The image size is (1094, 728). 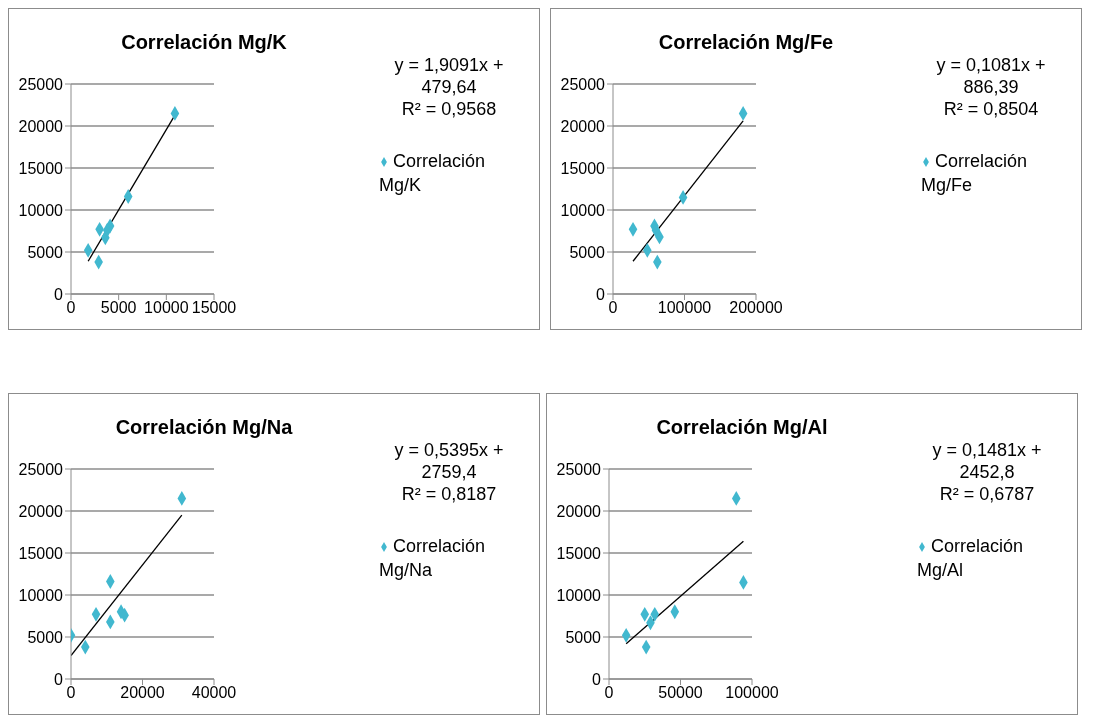 What do you see at coordinates (991, 109) in the screenshot?
I see `text: R² = 0,8504` at bounding box center [991, 109].